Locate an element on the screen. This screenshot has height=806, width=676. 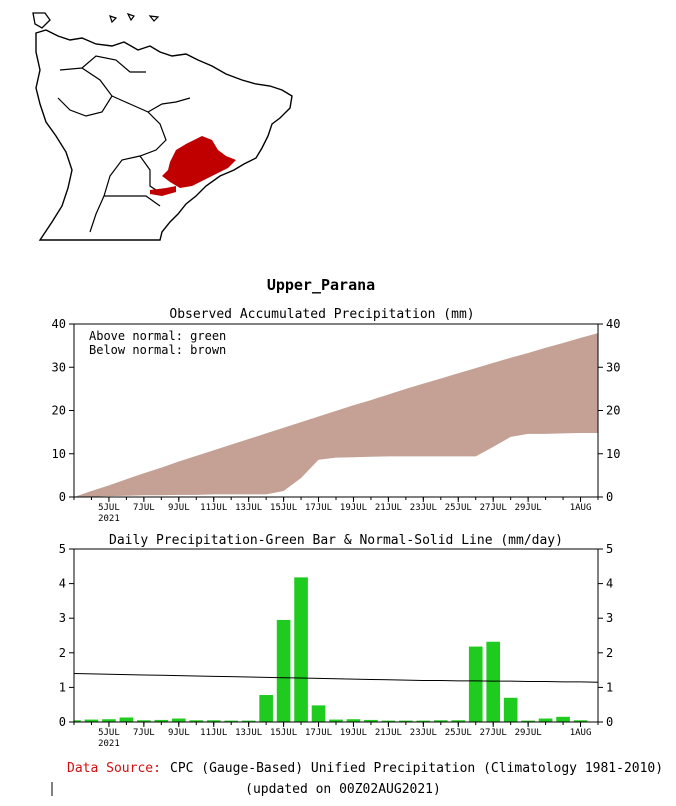
accum-xtick-label: 7JUL is located at coordinates (144, 508).